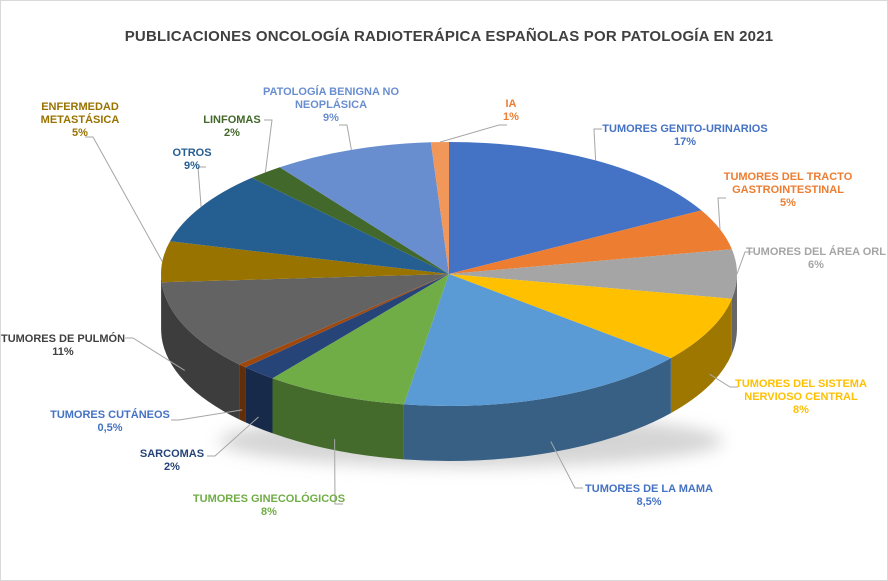  What do you see at coordinates (207, 415) in the screenshot?
I see `leader-line-cutaneos` at bounding box center [207, 415].